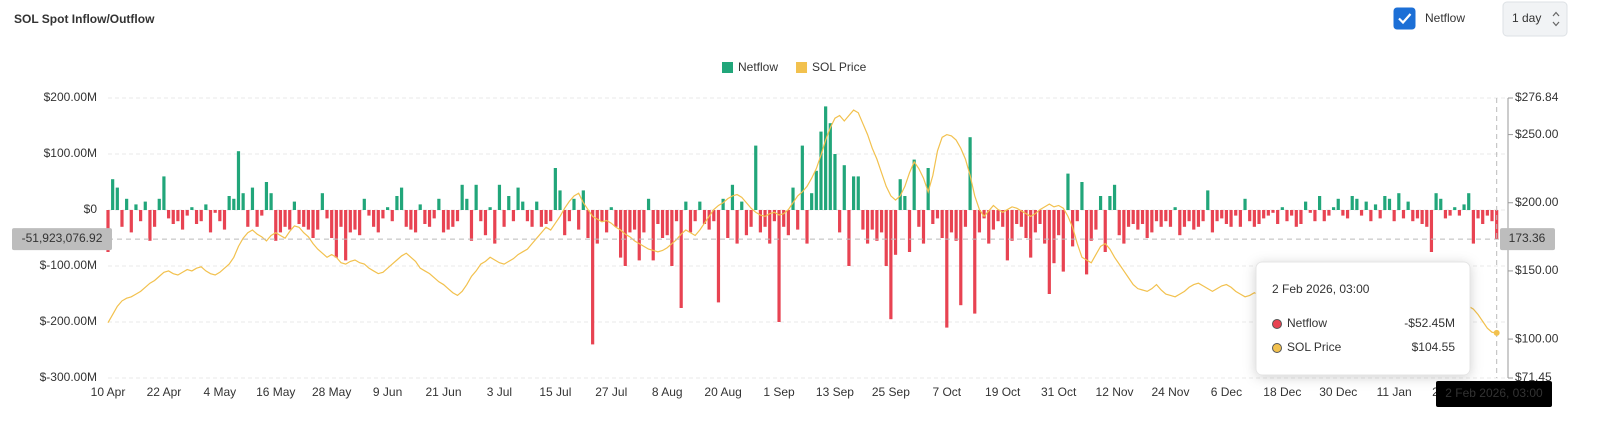  What do you see at coordinates (727, 67) in the screenshot?
I see `legend-swatch` at bounding box center [727, 67].